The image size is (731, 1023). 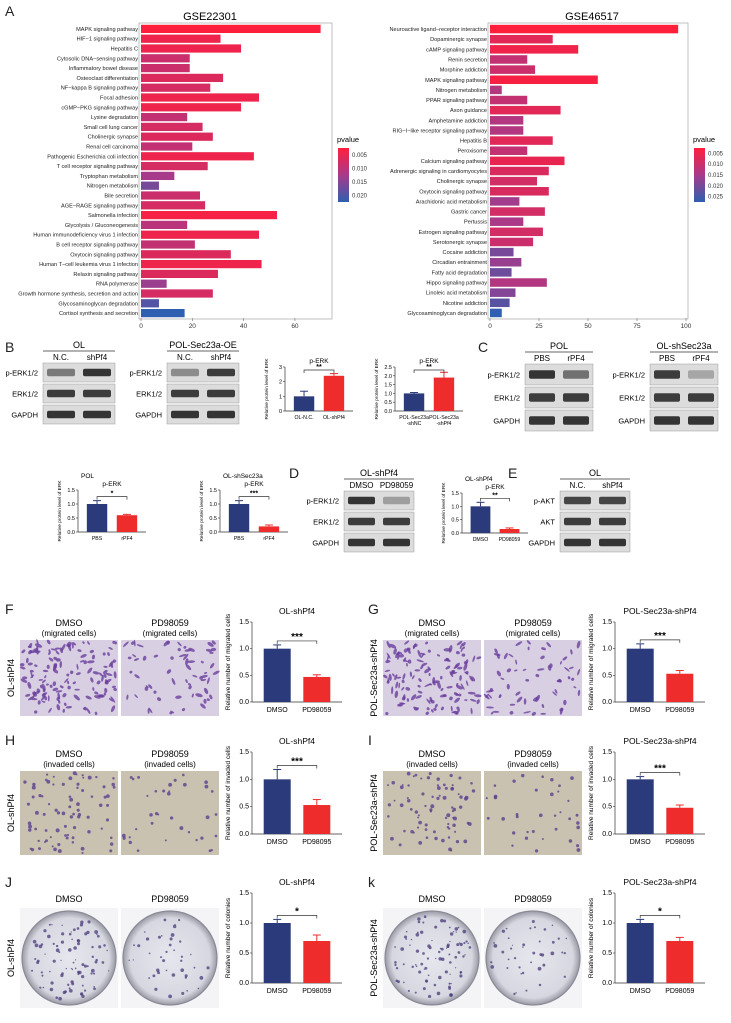 I want to click on blot-row-label: ERK1/2, so click(x=25, y=394).